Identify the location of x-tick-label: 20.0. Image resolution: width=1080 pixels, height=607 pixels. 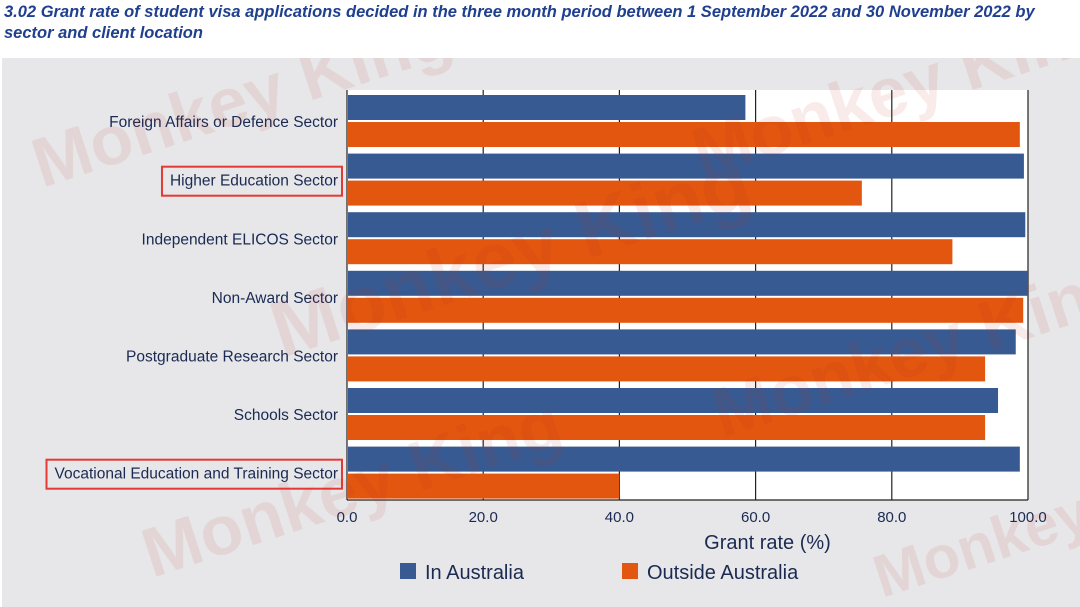
(483, 517).